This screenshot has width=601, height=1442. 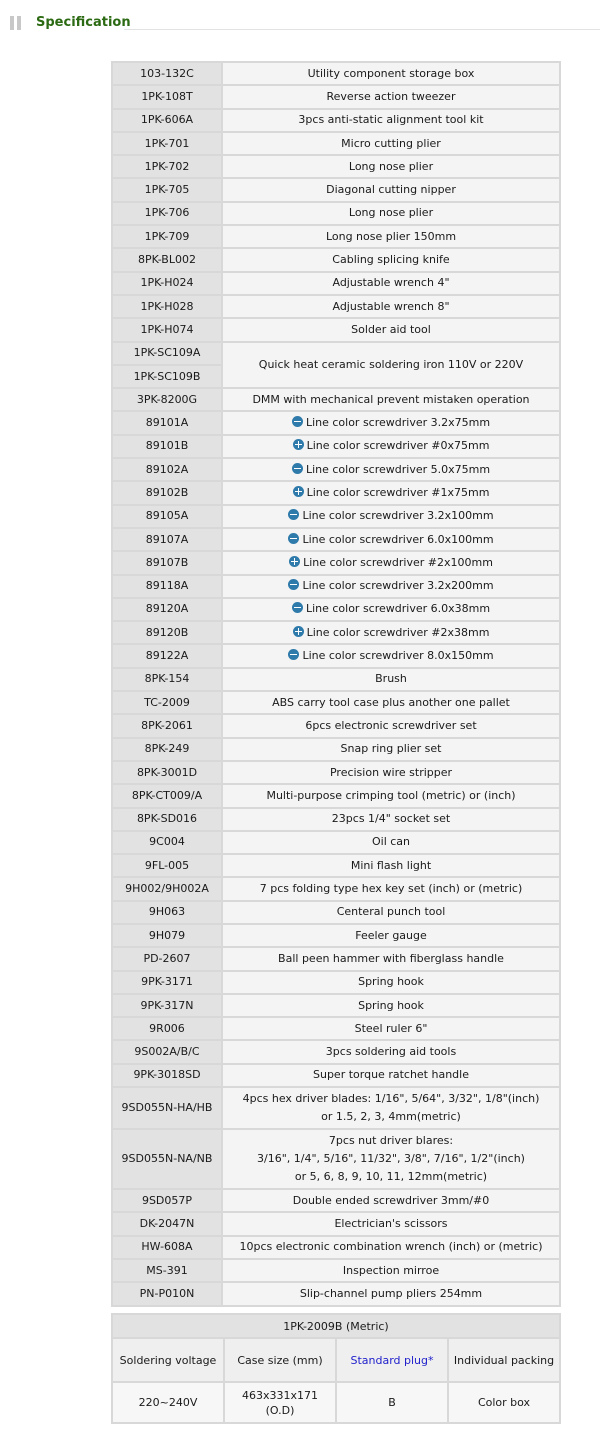 I want to click on spec-description-line: or 5, 6, 8, 9, 10, 11, 12mm(metric), so click(x=391, y=1177).